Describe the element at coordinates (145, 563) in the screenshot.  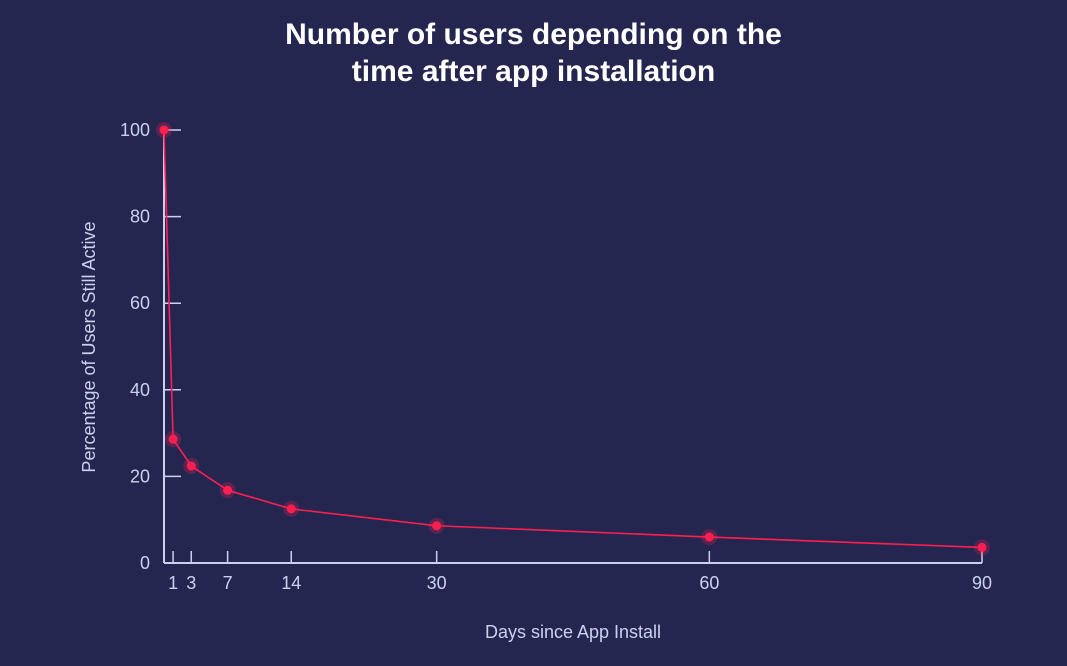
I see `y-tick-label: 0` at that location.